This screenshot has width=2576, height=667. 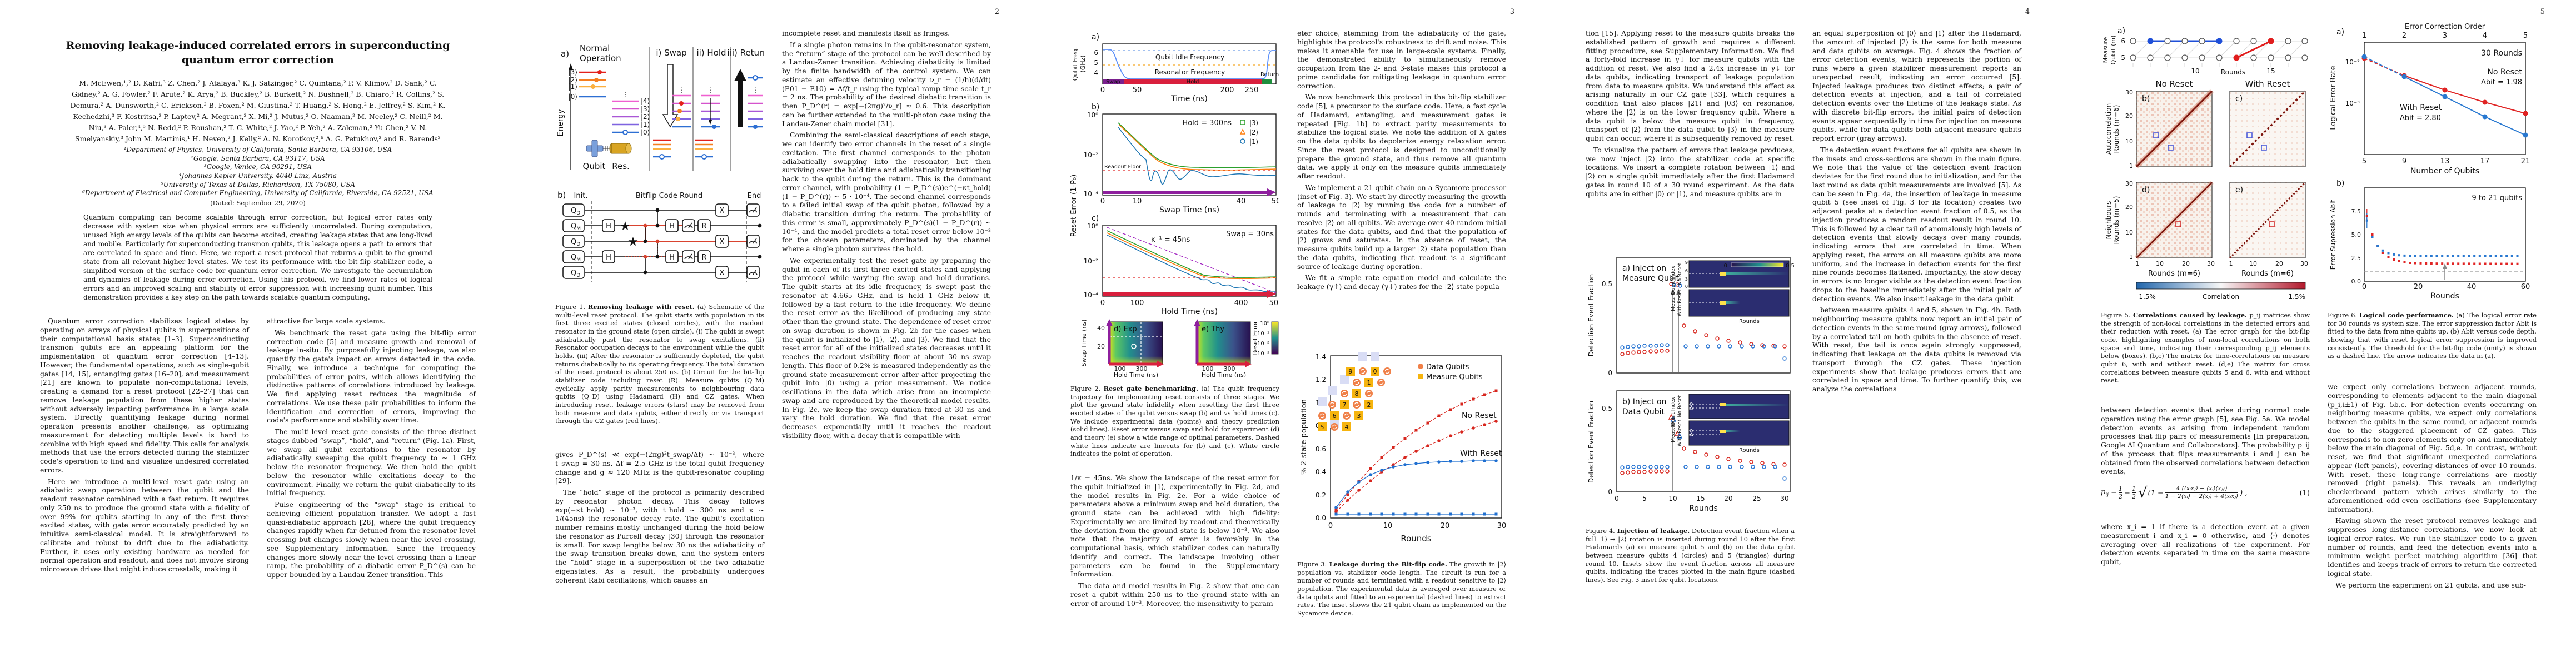 I want to click on page-number: 5, so click(x=2542, y=12).